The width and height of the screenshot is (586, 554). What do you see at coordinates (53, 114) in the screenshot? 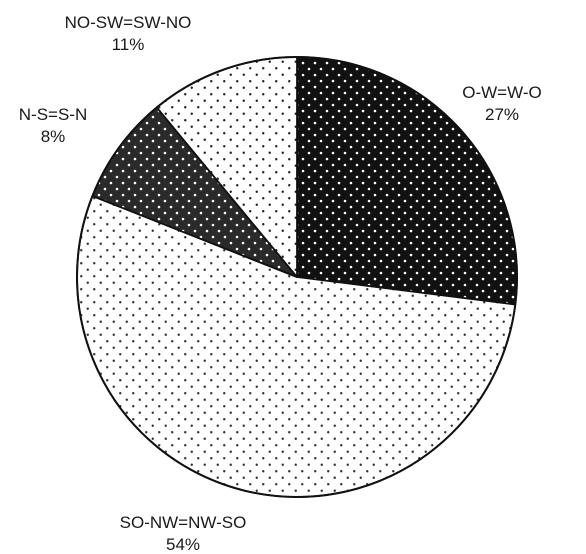
I see `slice-label-n-s-s-n: N-S=S-N` at bounding box center [53, 114].